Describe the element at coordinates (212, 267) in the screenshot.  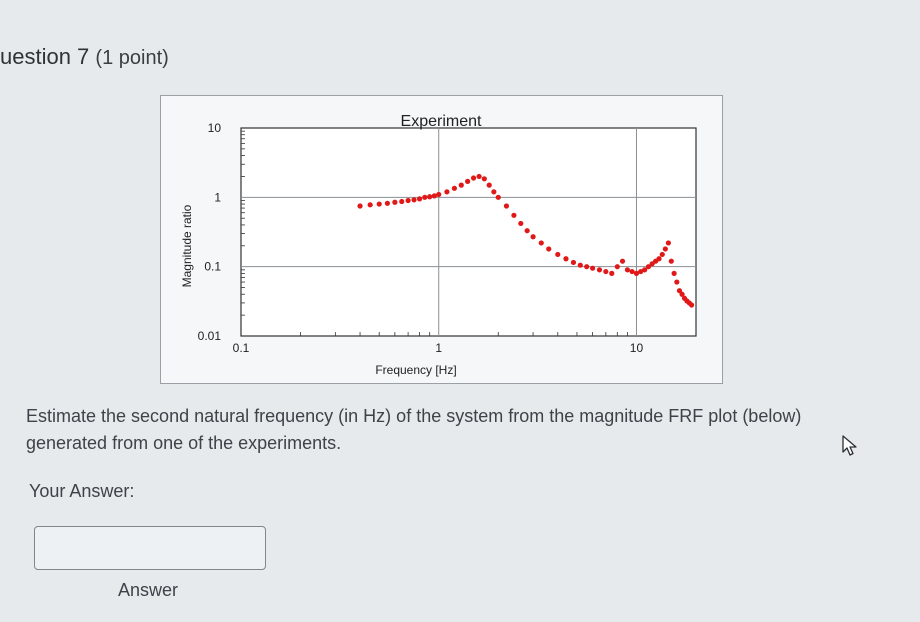
I see `y-tick-label-2: 0.1` at that location.